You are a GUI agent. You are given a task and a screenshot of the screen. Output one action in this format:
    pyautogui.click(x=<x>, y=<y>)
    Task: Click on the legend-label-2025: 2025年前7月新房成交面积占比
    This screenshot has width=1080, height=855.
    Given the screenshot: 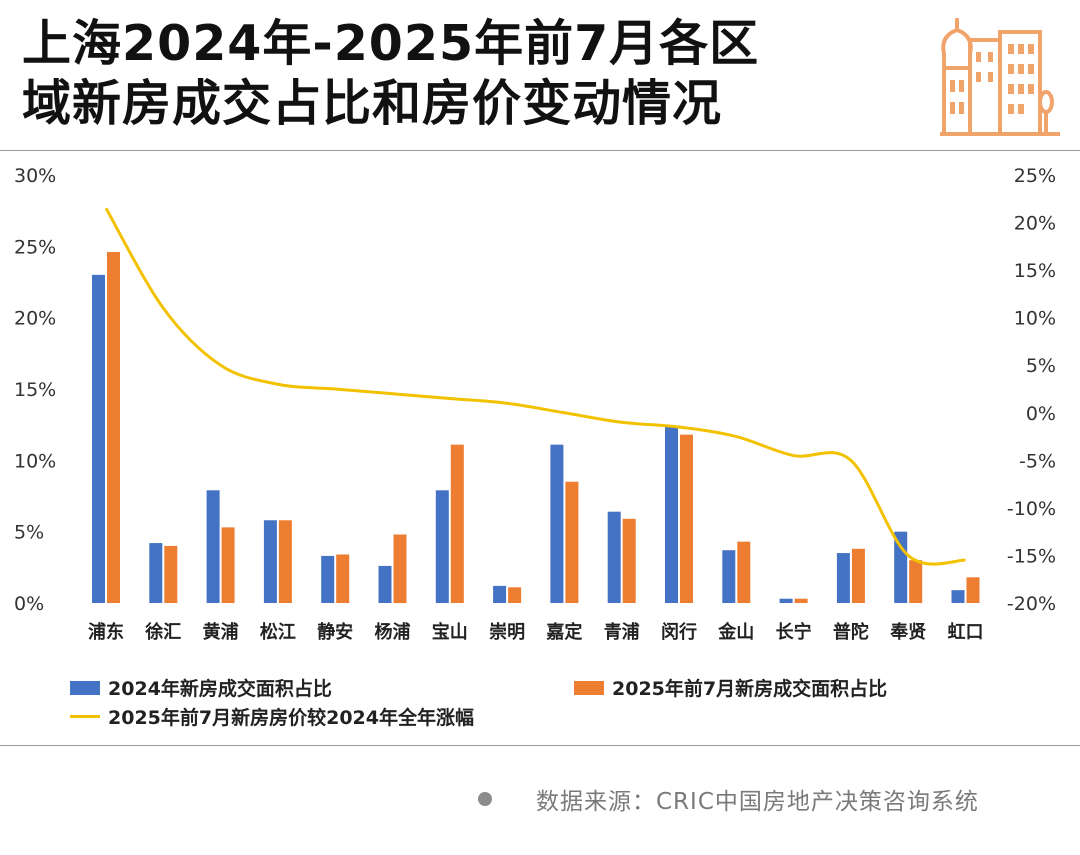 What is the action you would take?
    pyautogui.click(x=750, y=689)
    